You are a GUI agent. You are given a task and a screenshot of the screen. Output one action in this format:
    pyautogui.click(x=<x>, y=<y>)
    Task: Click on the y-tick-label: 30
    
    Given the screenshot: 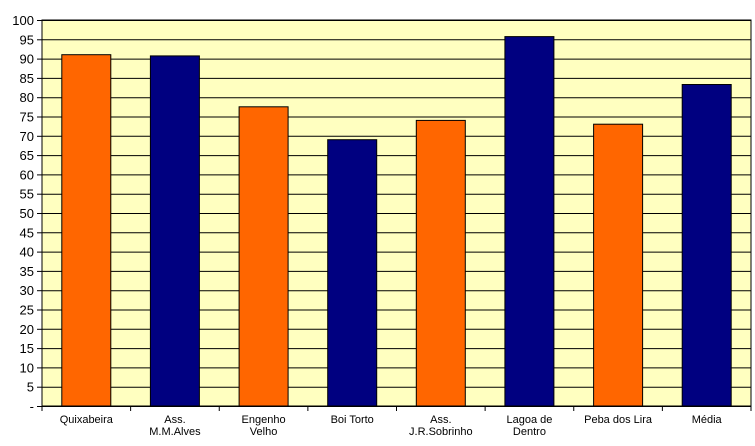 What is the action you would take?
    pyautogui.click(x=27, y=290)
    